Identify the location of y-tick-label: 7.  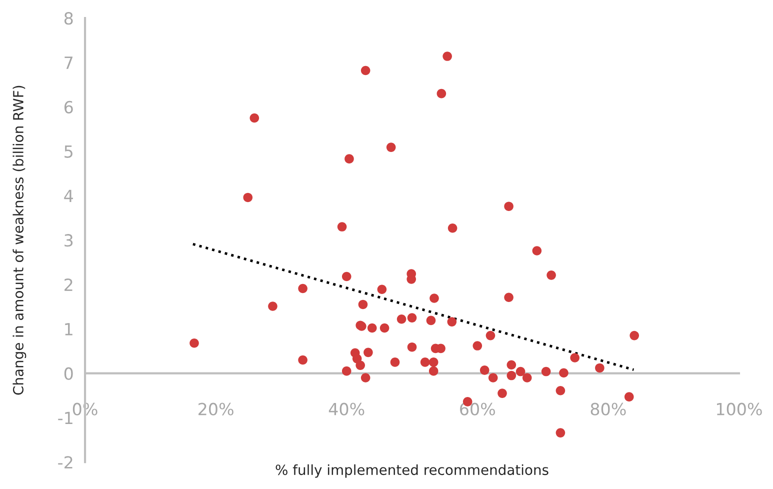
(68, 62).